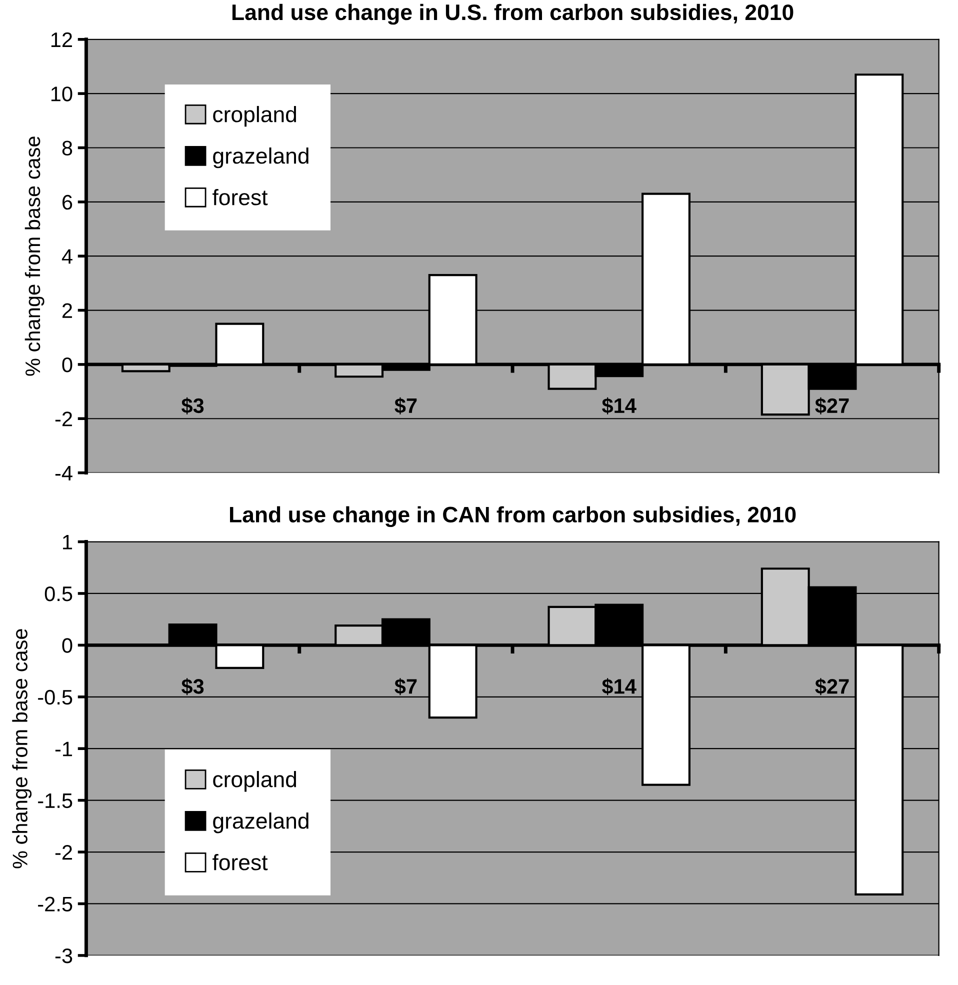 The height and width of the screenshot is (985, 958). Describe the element at coordinates (63, 956) in the screenshot. I see `y-tick-label: -3` at that location.